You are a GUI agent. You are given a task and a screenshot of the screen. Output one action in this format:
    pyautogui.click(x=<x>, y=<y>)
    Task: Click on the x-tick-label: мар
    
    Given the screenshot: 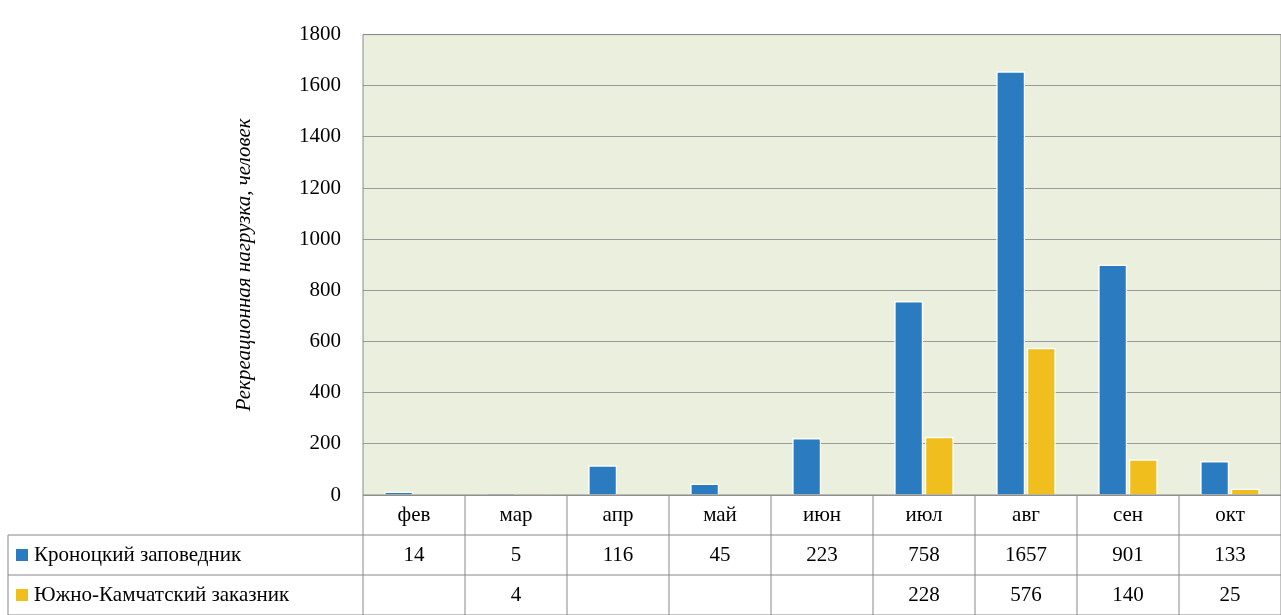 What is the action you would take?
    pyautogui.click(x=516, y=513)
    